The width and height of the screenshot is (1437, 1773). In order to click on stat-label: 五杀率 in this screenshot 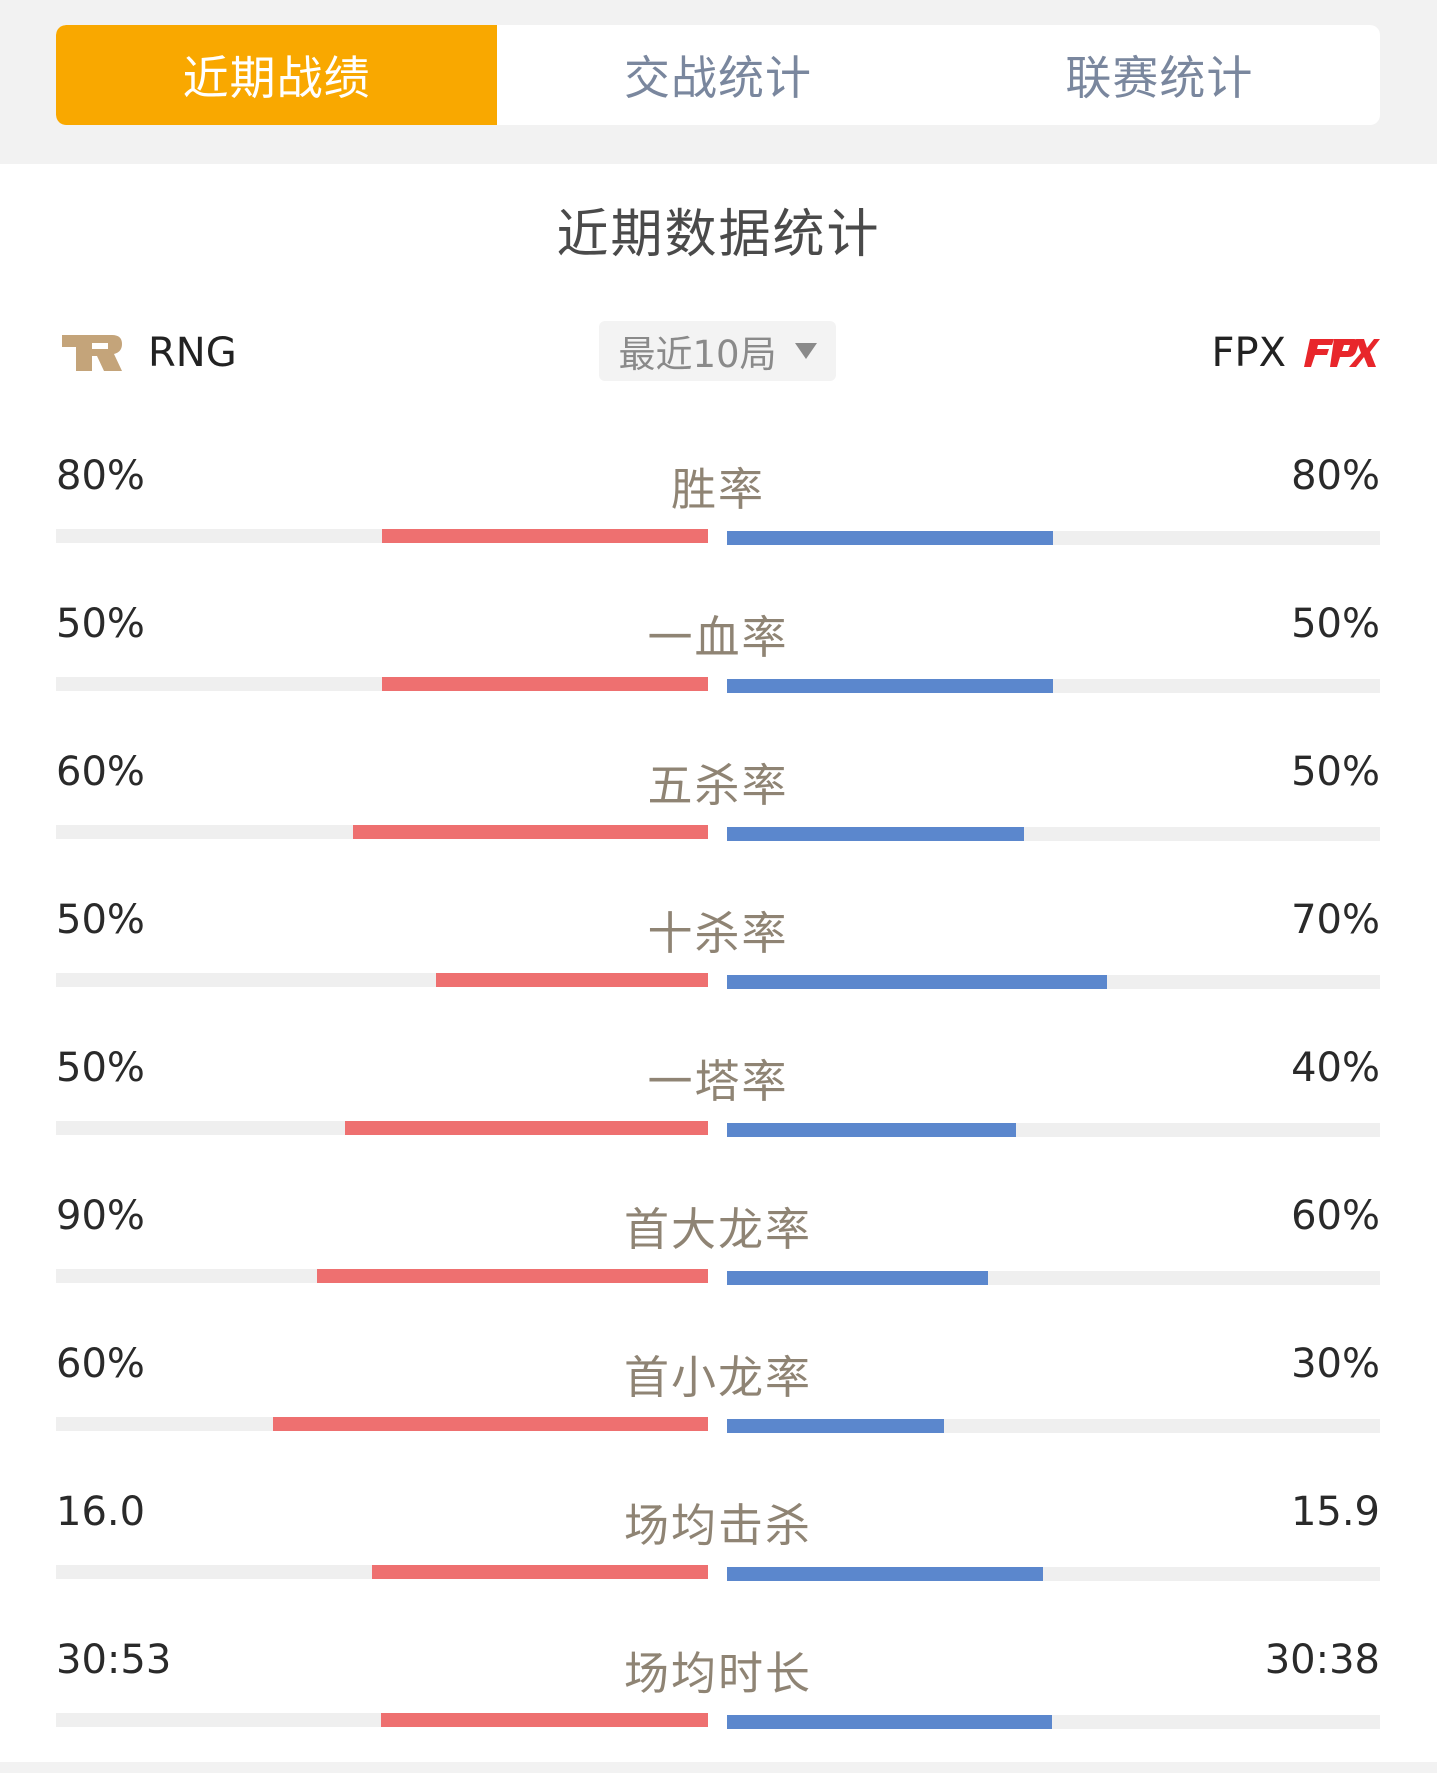, I will do `click(718, 785)`.